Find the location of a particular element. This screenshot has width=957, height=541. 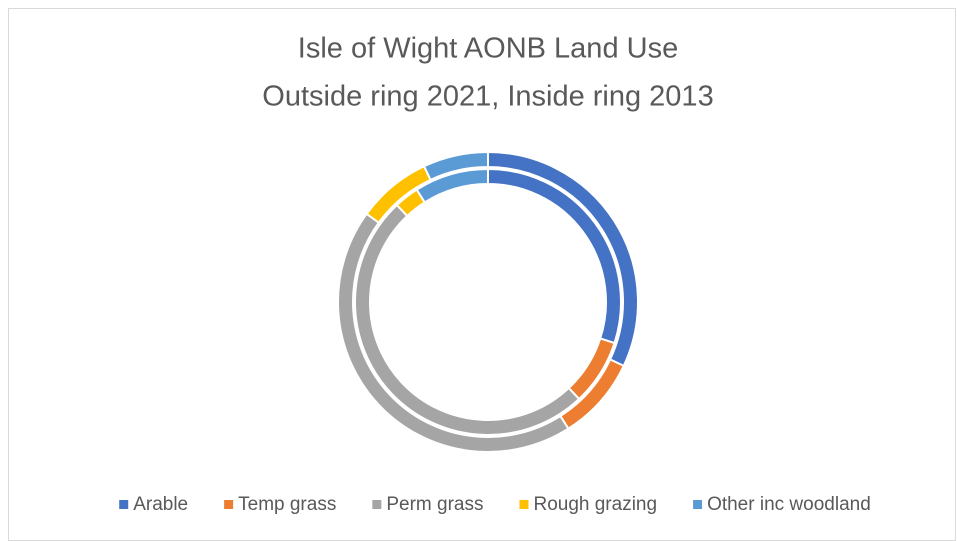

chart-title: Isle of Wight AONB Land Use is located at coordinates (488, 49).